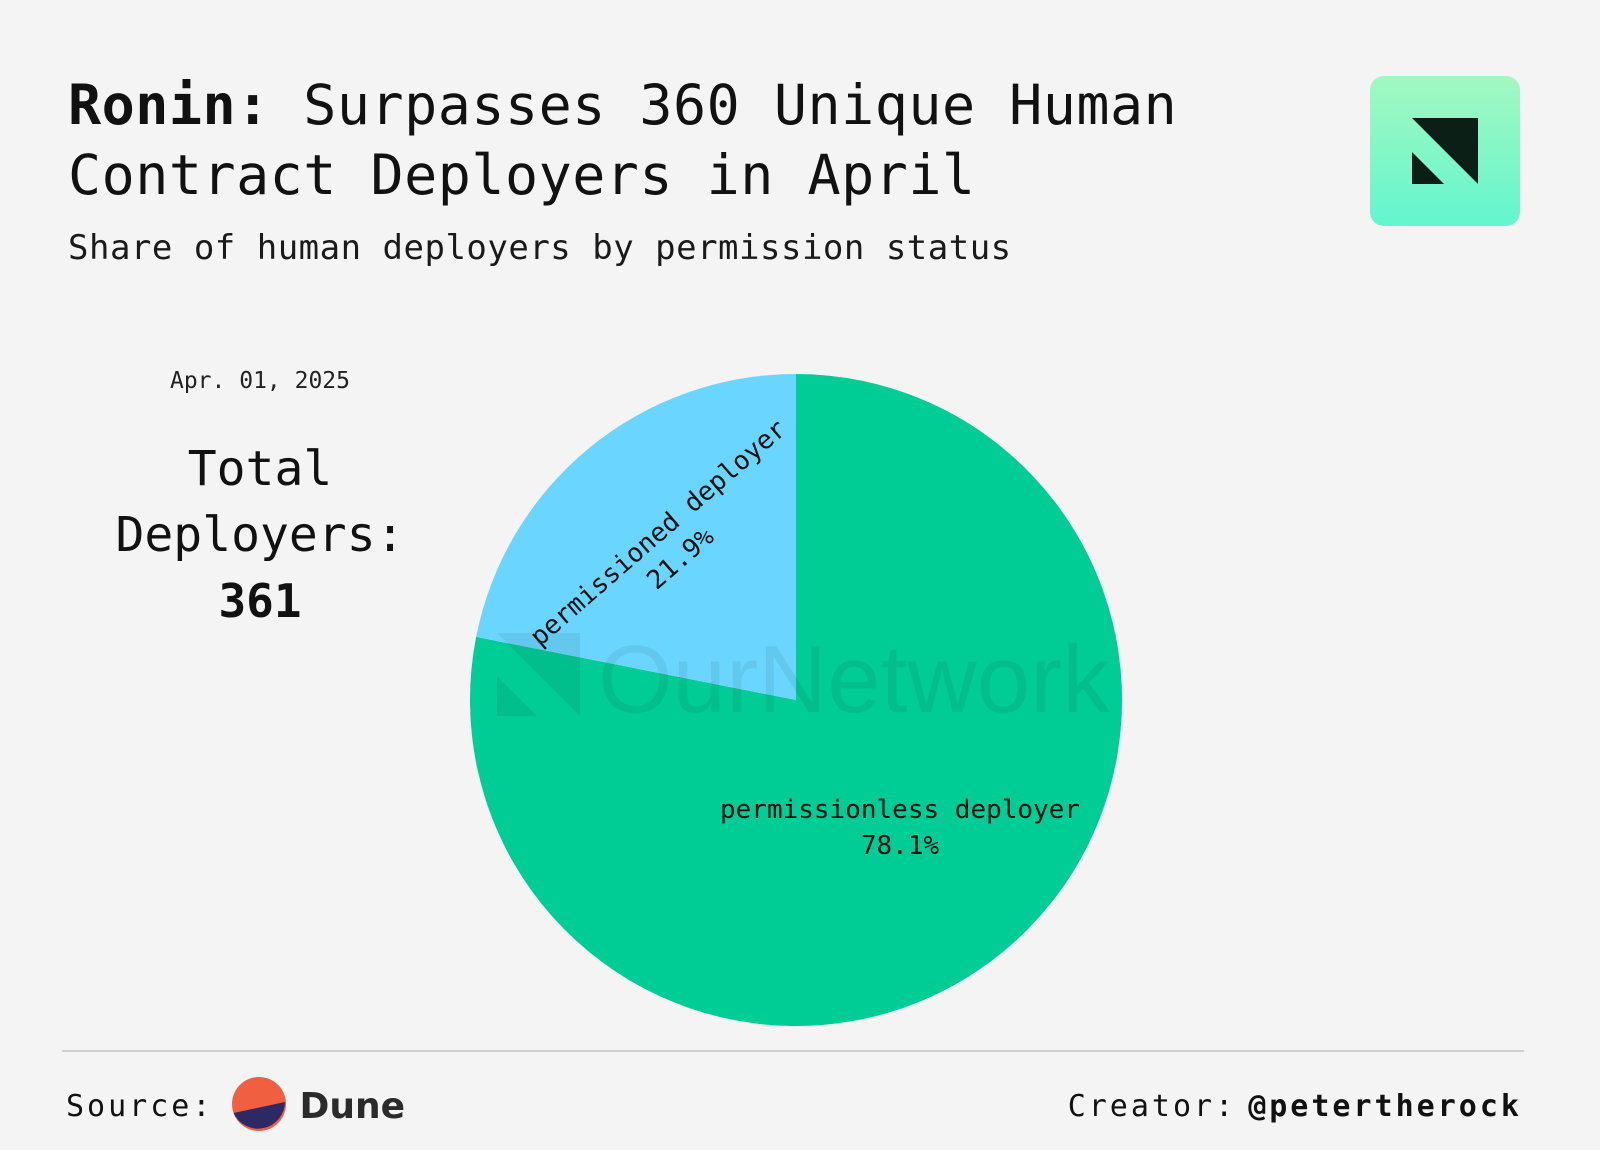  What do you see at coordinates (260, 601) in the screenshot?
I see `total-deployers-value: 361` at bounding box center [260, 601].